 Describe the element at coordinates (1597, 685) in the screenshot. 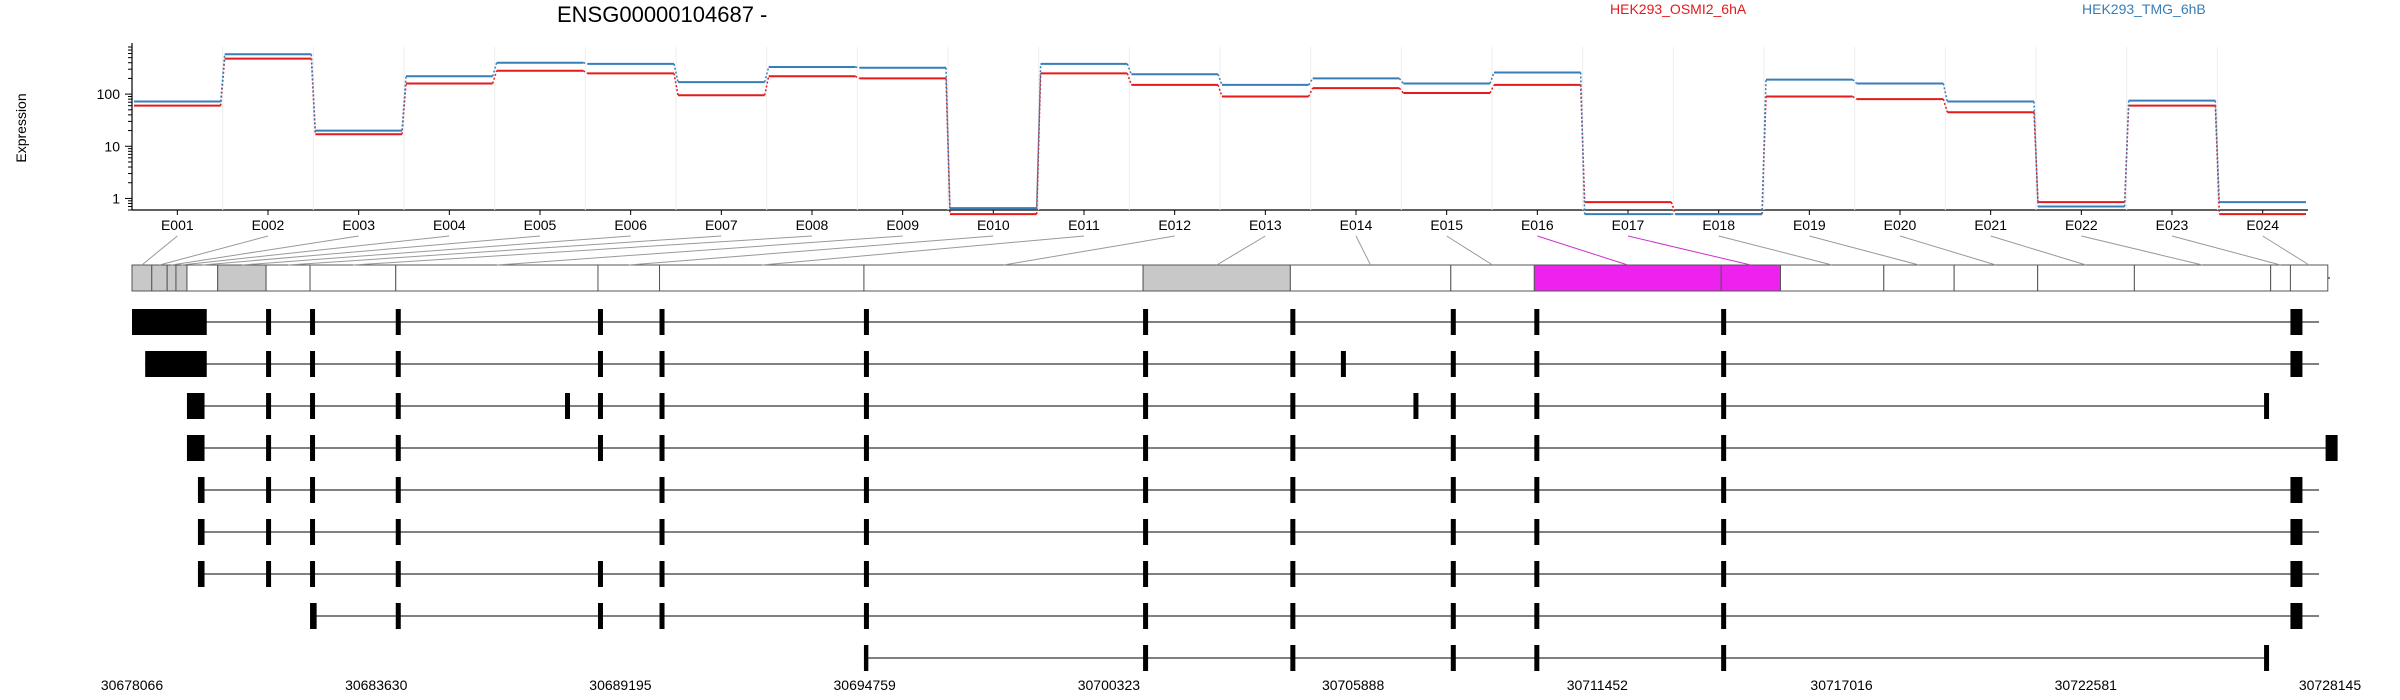

I see `genome-coordinate-label: 30711452` at that location.